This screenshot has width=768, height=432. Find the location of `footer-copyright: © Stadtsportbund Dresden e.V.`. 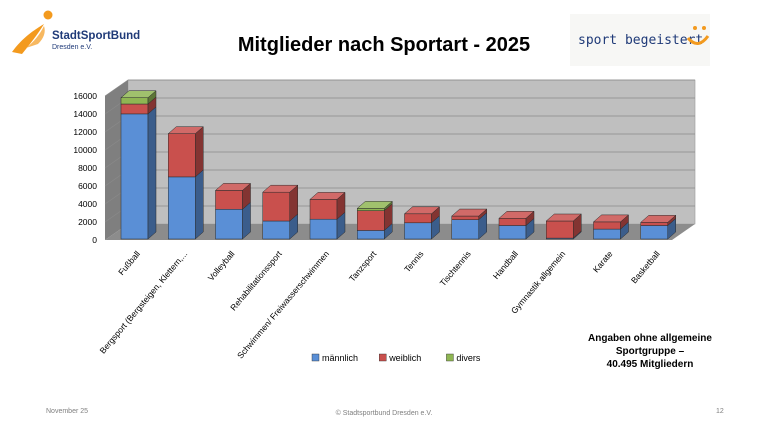

footer-copyright: © Stadtsportbund Dresden e.V. is located at coordinates (384, 413).